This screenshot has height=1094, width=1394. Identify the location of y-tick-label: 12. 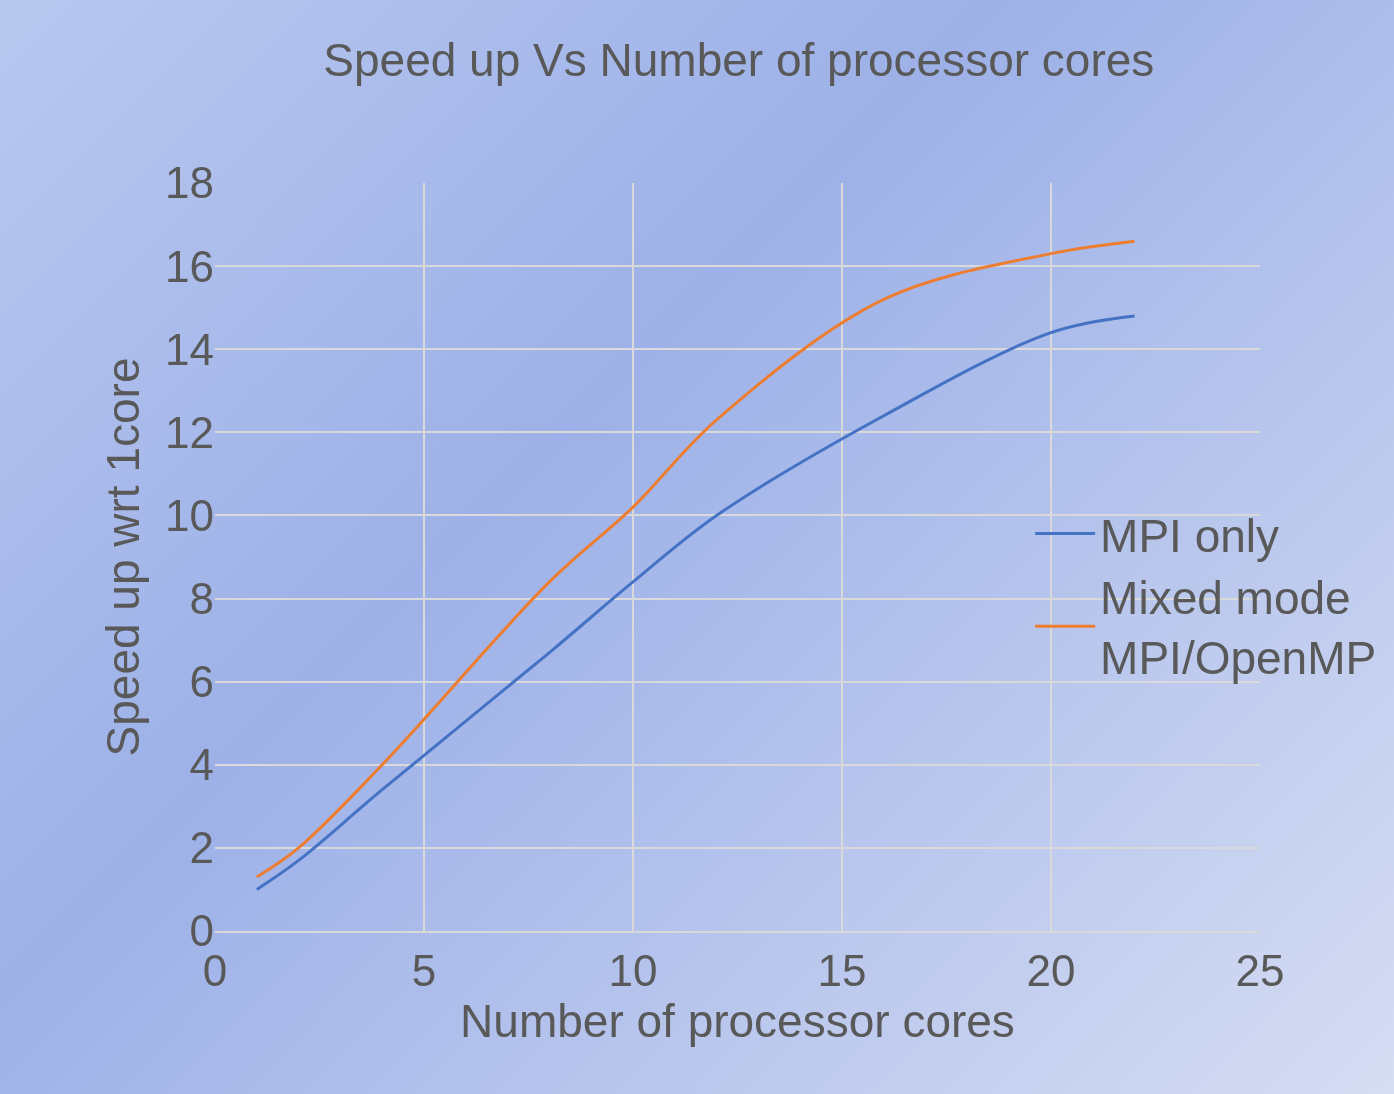
(189, 432).